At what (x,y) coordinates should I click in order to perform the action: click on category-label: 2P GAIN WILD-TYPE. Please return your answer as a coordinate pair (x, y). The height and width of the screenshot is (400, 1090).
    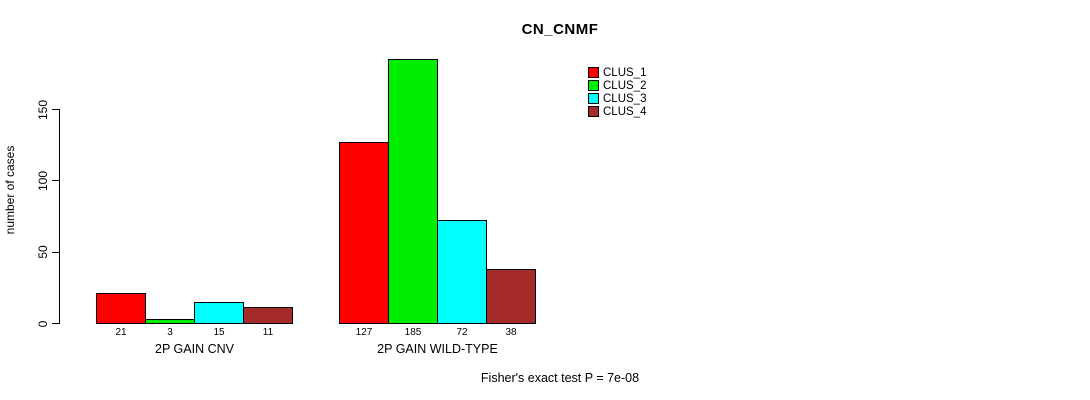
    Looking at the image, I should click on (437, 349).